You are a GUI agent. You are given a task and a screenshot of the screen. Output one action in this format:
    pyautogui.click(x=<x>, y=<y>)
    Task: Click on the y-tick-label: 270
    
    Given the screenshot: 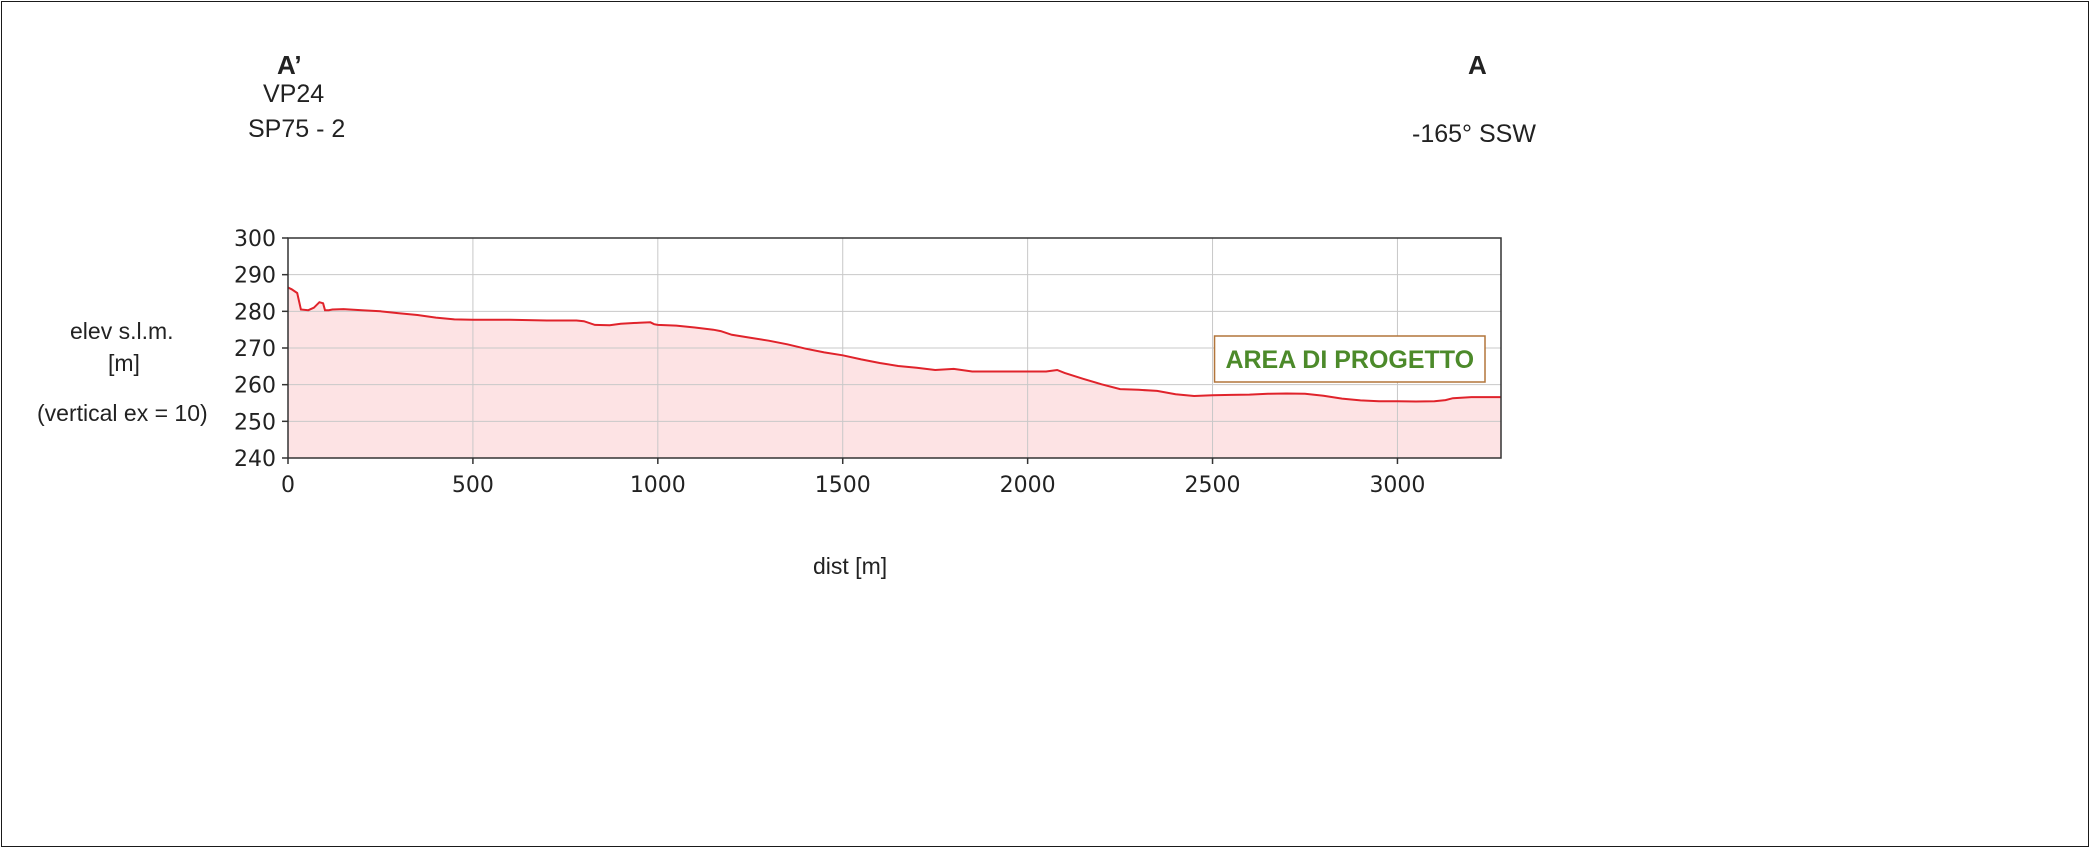 What is the action you would take?
    pyautogui.click(x=255, y=349)
    